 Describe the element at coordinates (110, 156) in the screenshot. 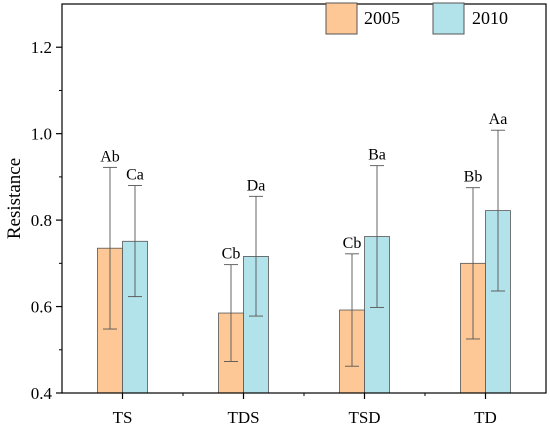

I see `significance-label: Ab` at that location.